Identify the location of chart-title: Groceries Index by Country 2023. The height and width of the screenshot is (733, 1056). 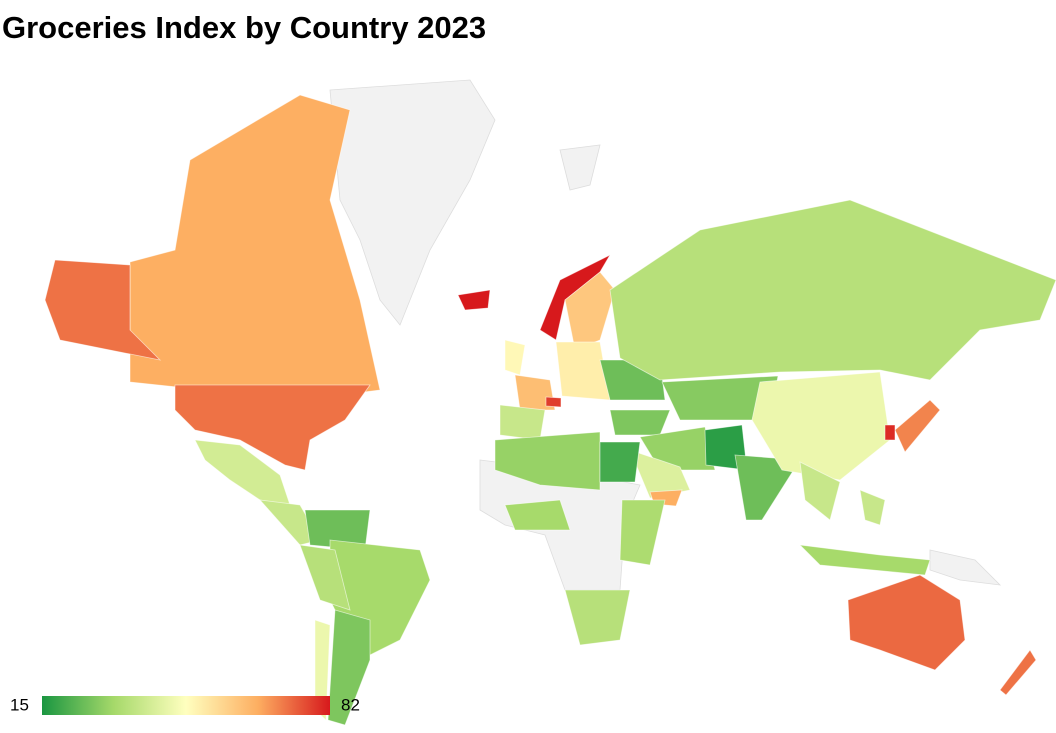
(244, 27).